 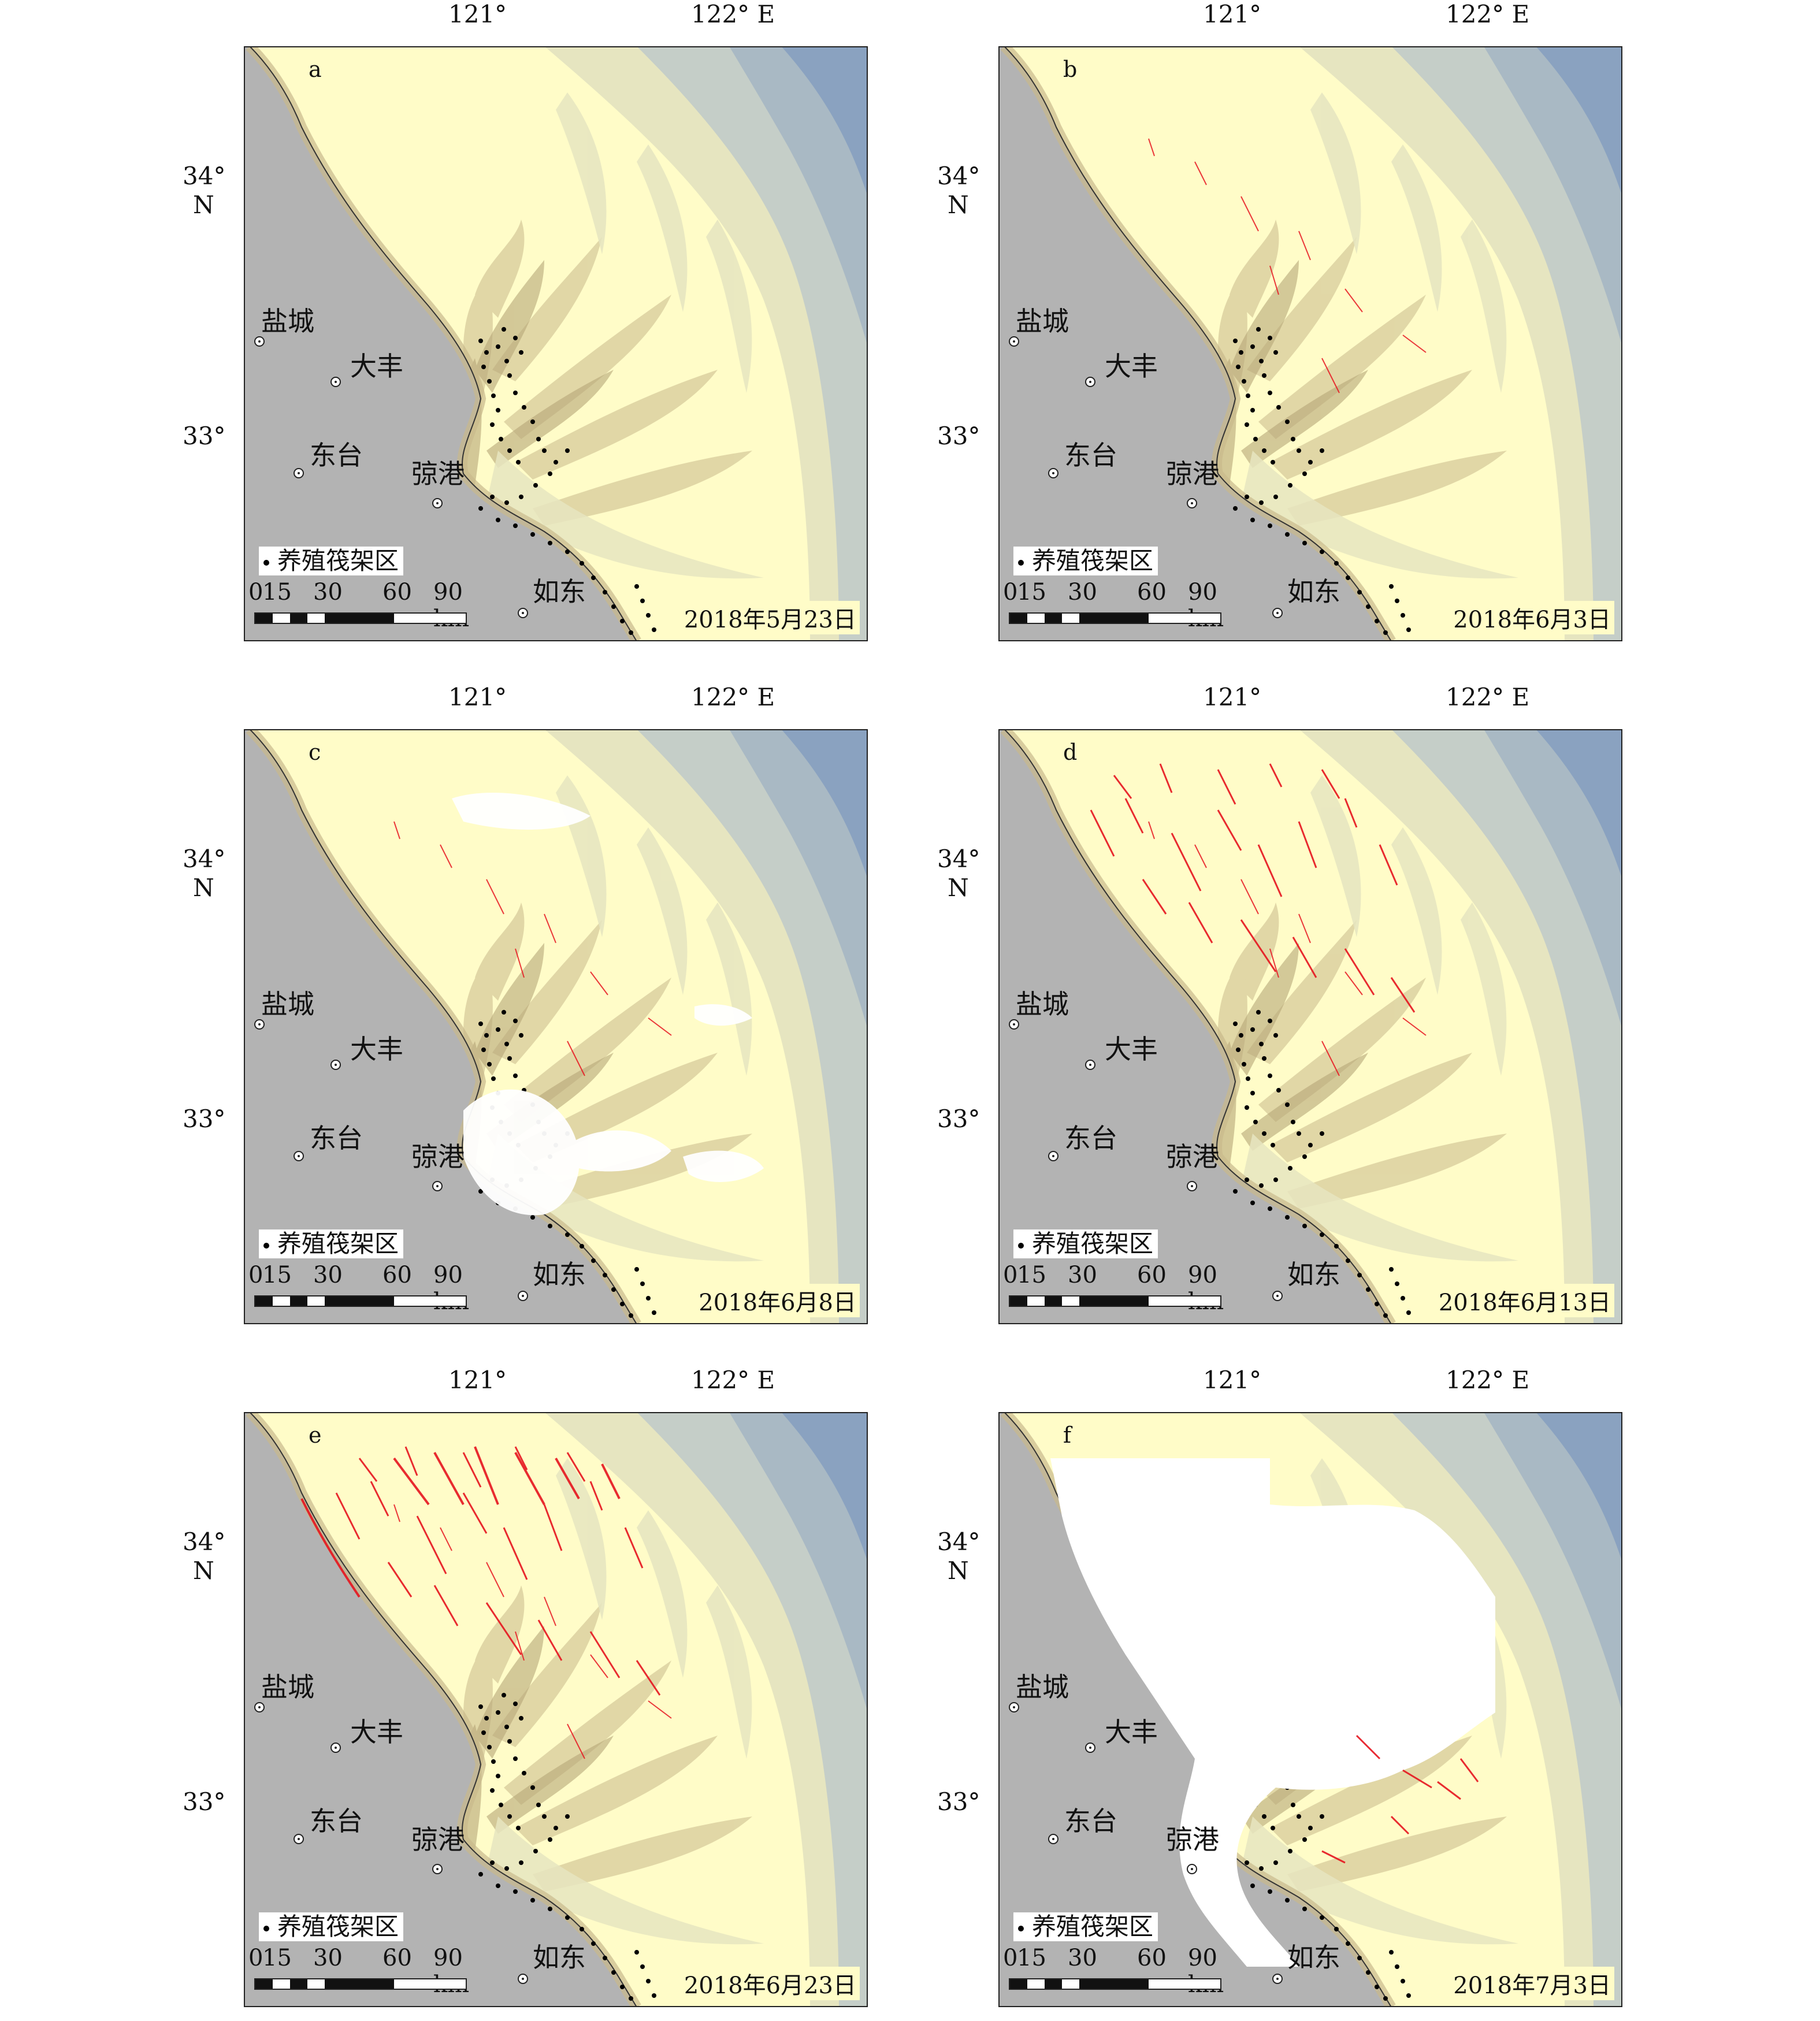 What do you see at coordinates (958, 205) in the screenshot?
I see `lat-n-right-row1: N` at bounding box center [958, 205].